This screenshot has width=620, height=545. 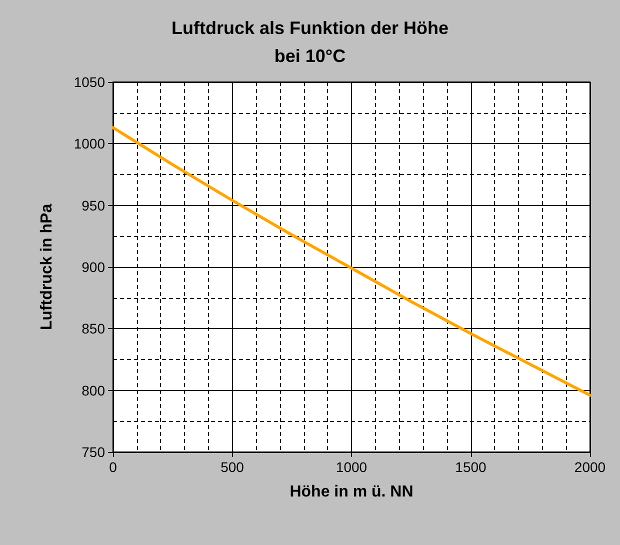 What do you see at coordinates (310, 28) in the screenshot?
I see `chart-title: Luftdruck als Funktion der Höhe` at bounding box center [310, 28].